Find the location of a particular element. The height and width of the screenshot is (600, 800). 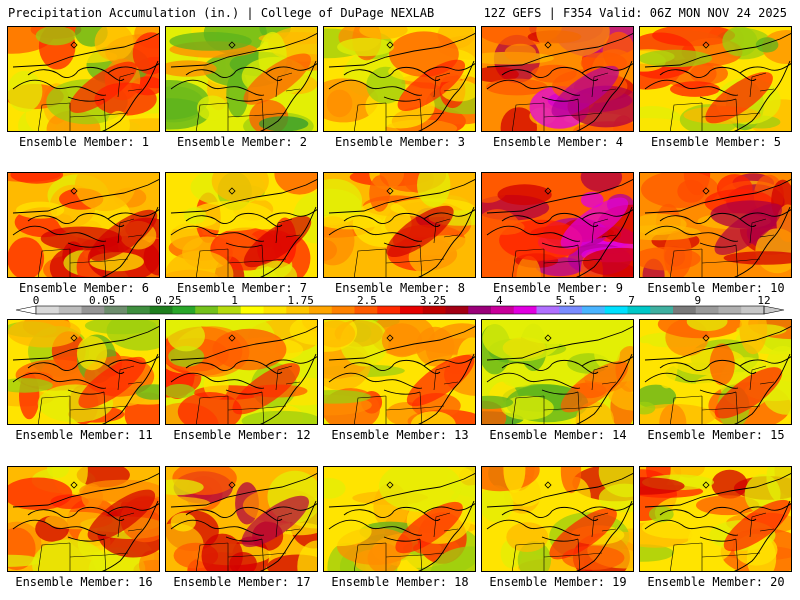

colorbar-min-arrow is located at coordinates (26, 310).